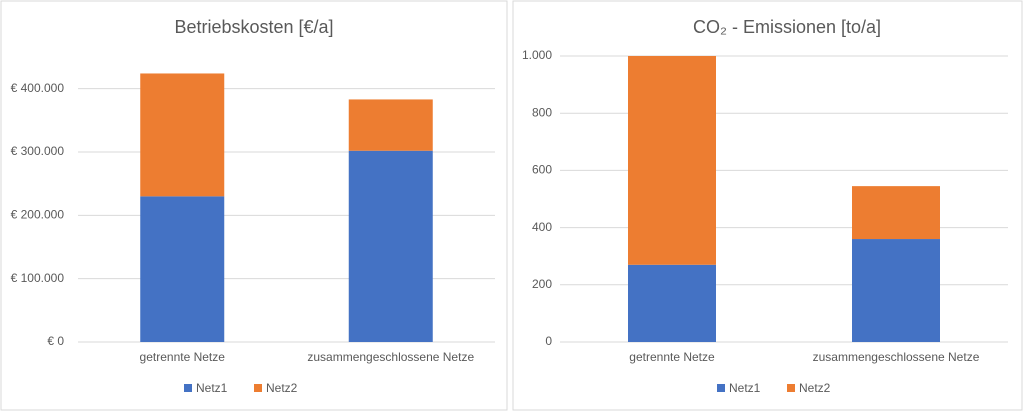 The image size is (1024, 412). I want to click on y-tick-label: € 0, so click(55, 341).